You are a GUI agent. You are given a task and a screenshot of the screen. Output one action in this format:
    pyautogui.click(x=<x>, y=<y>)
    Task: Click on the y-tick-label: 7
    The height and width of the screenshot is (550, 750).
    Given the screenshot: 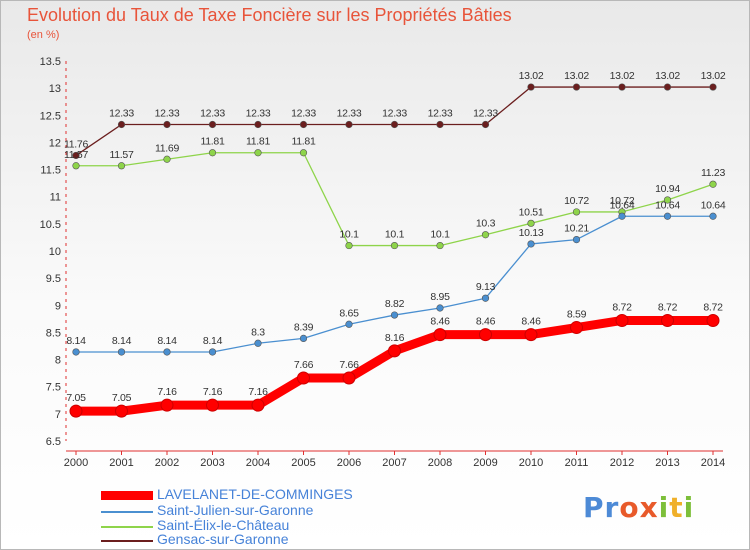 What is the action you would take?
    pyautogui.click(x=58, y=415)
    